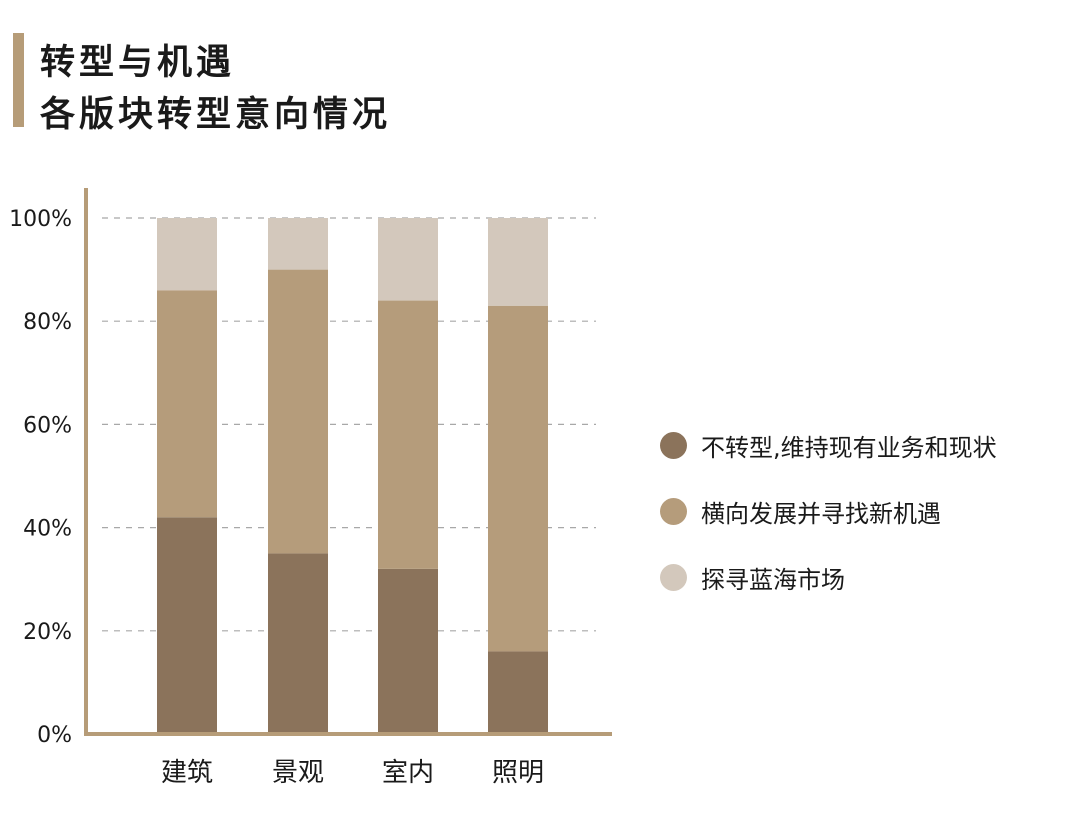  I want to click on chart-legend: 不转型,维持现有业务和现状 横向发展并寻找新机遇 探寻蓝海市场, so click(828, 522).